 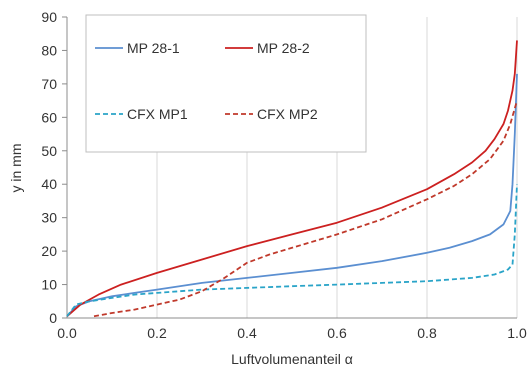 I want to click on x-tick-label: 0.6, so click(x=337, y=333).